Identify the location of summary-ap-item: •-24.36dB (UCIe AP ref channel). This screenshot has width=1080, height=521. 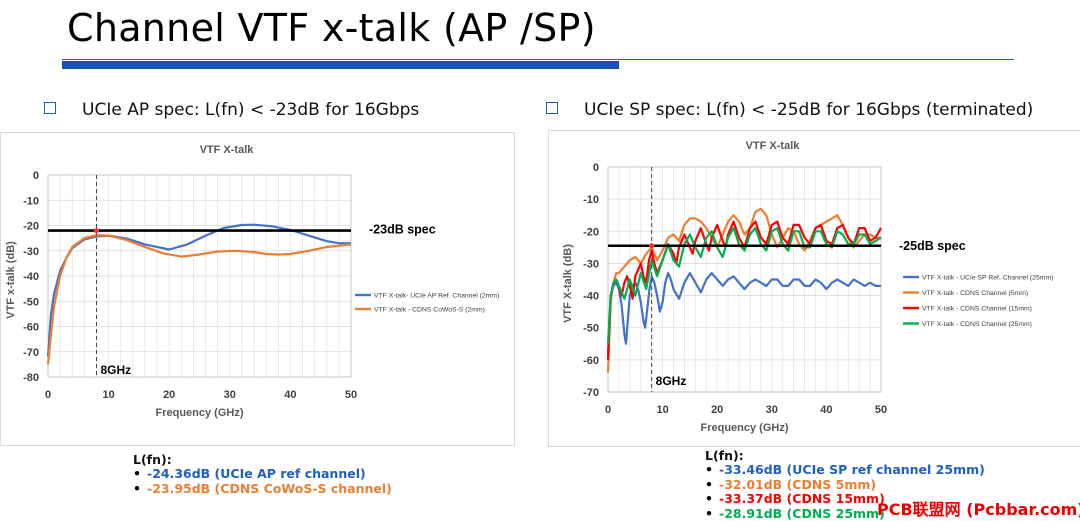
(262, 474).